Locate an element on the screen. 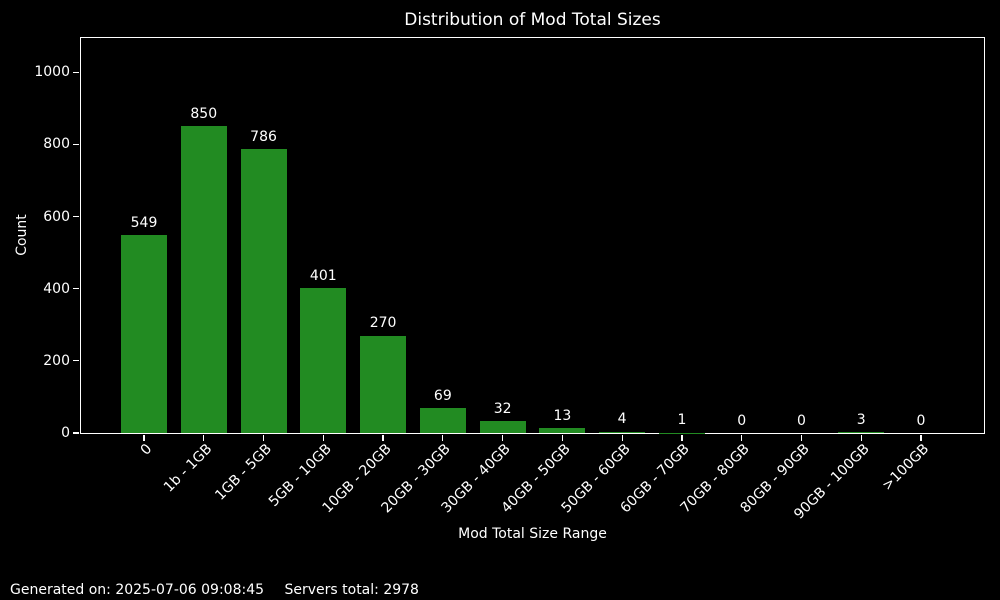  y-tick-label: 600 is located at coordinates (56, 216).